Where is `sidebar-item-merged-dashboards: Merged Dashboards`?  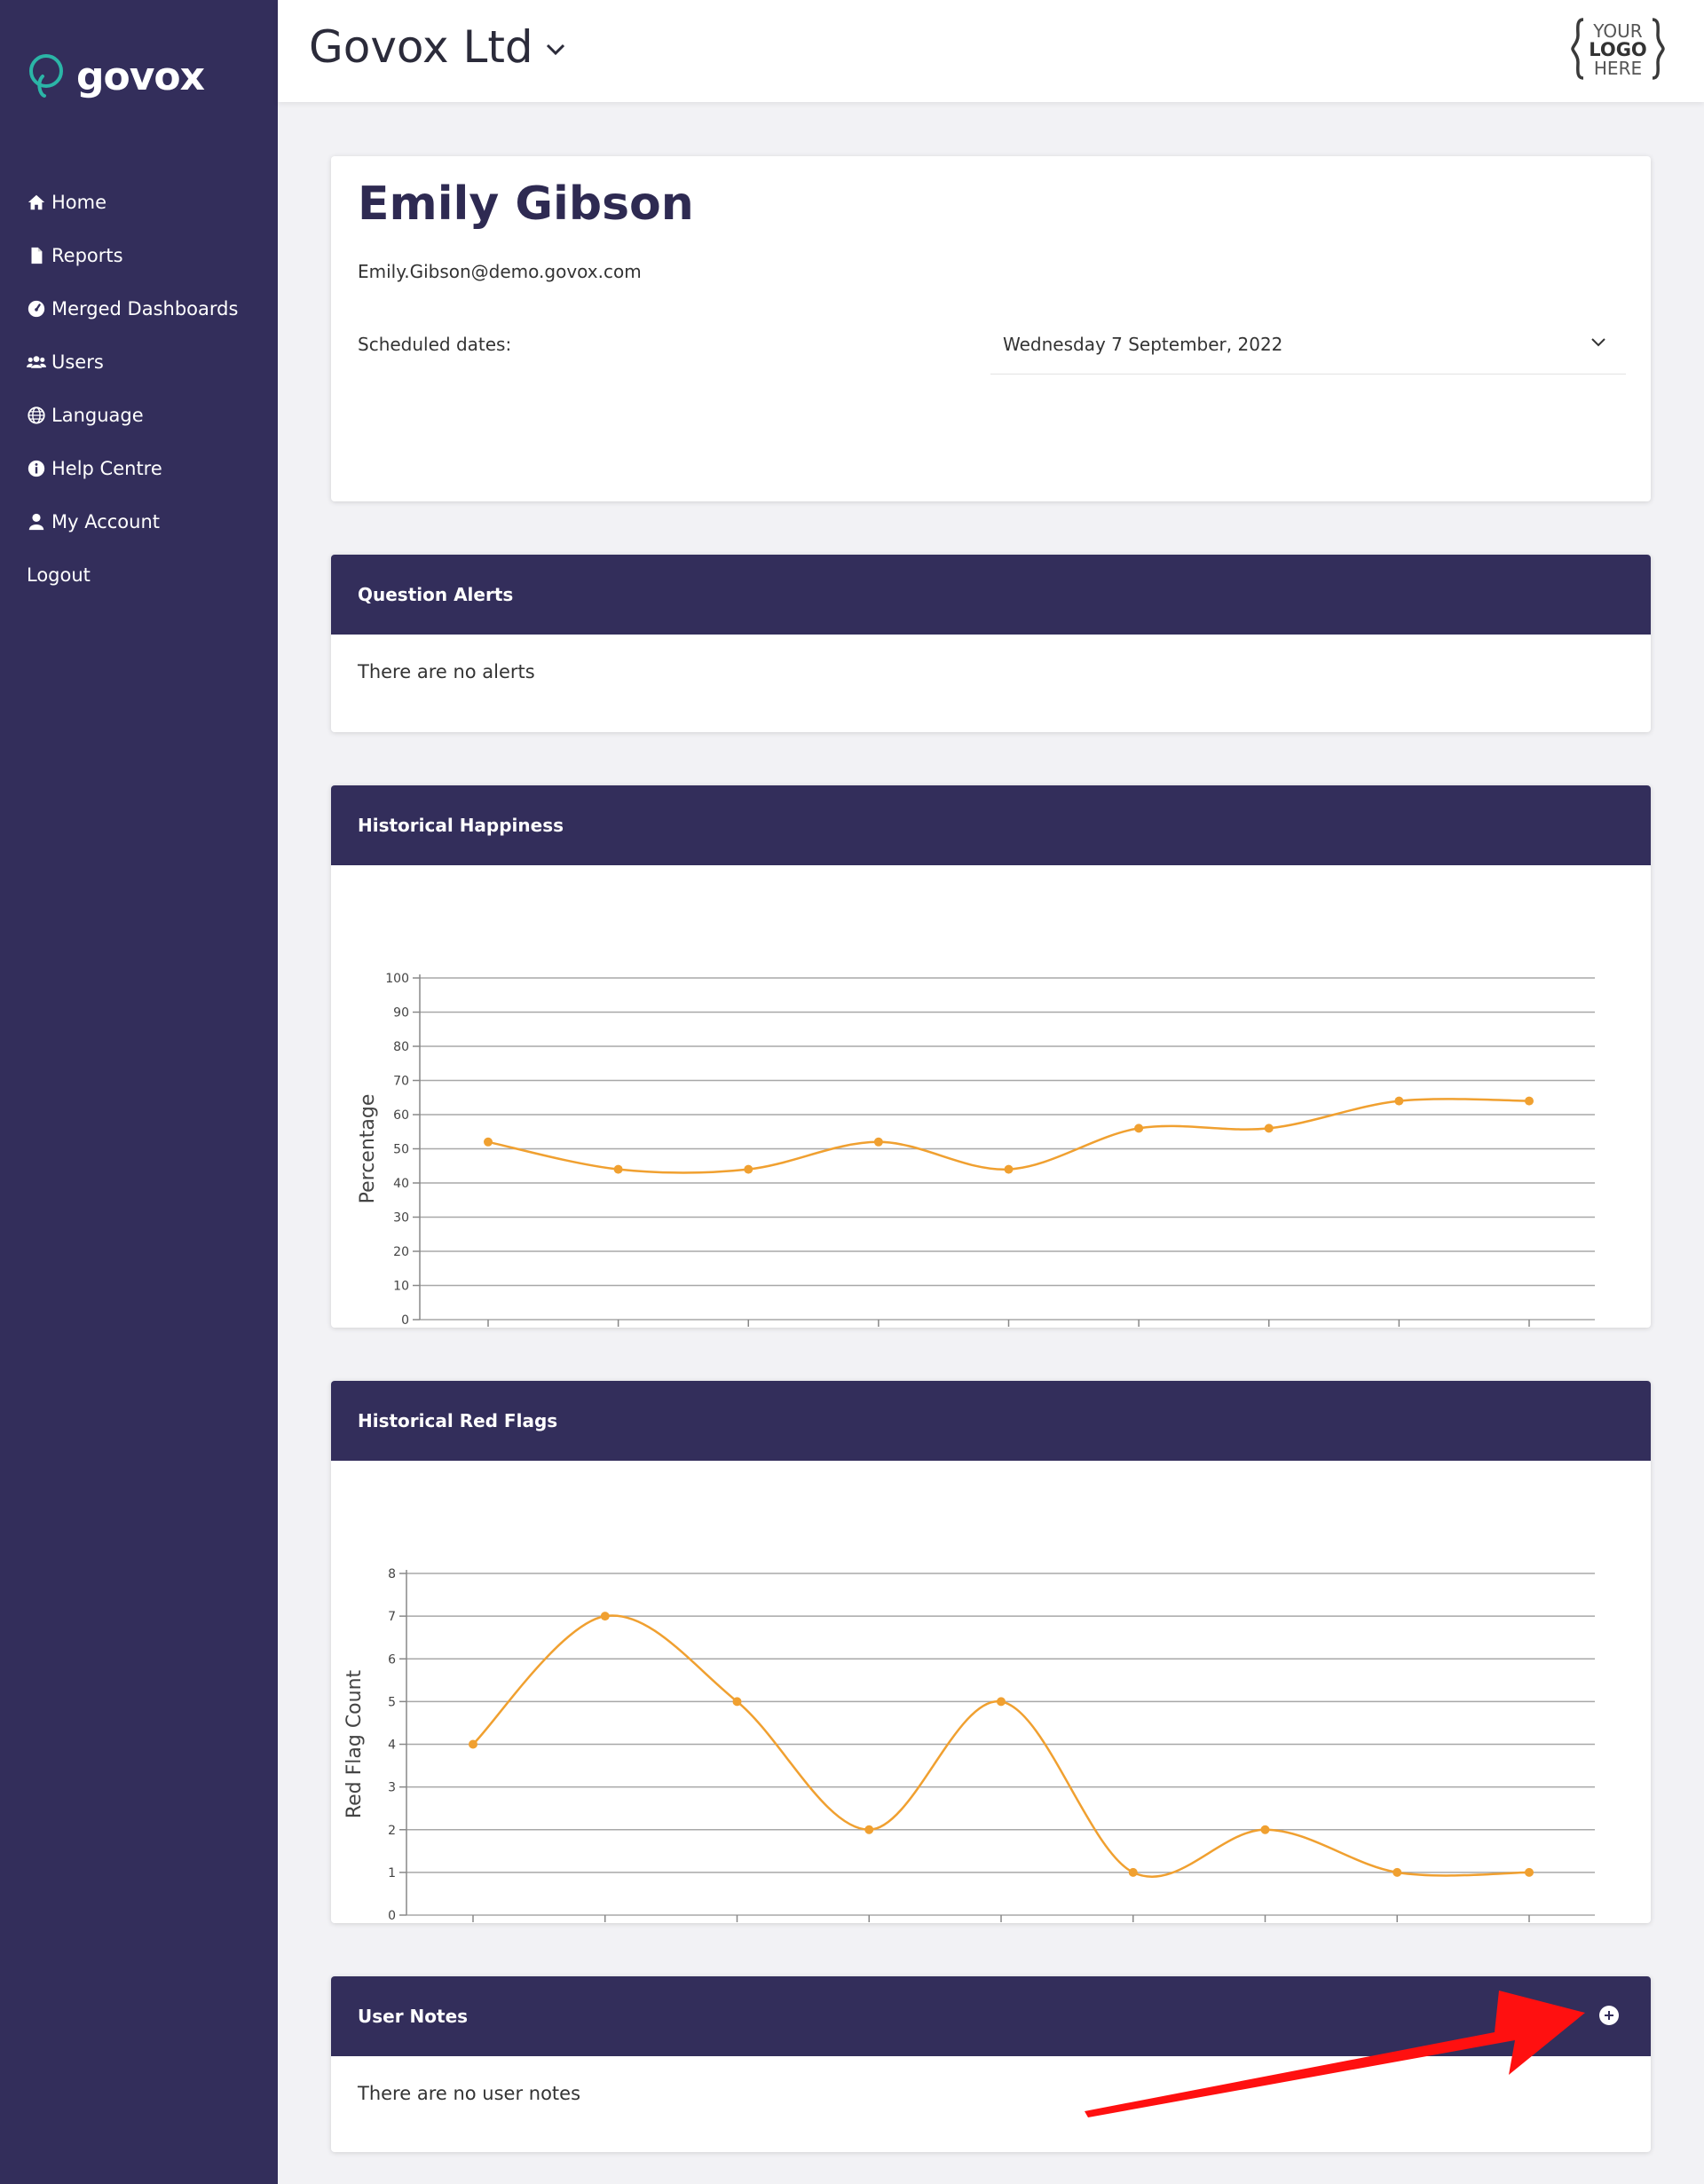 sidebar-item-merged-dashboards: Merged Dashboards is located at coordinates (132, 308).